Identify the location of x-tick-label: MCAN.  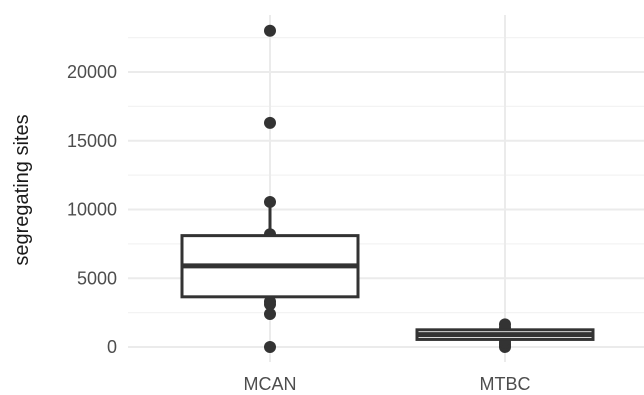
(270, 384).